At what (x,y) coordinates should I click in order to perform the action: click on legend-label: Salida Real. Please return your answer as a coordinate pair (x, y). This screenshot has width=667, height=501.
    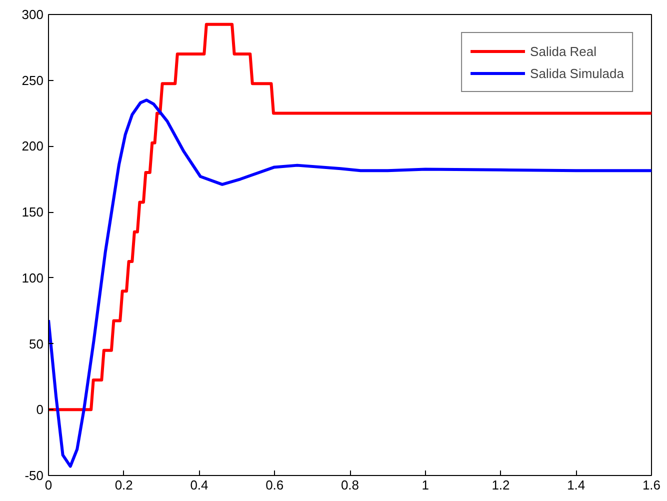
    Looking at the image, I should click on (563, 51).